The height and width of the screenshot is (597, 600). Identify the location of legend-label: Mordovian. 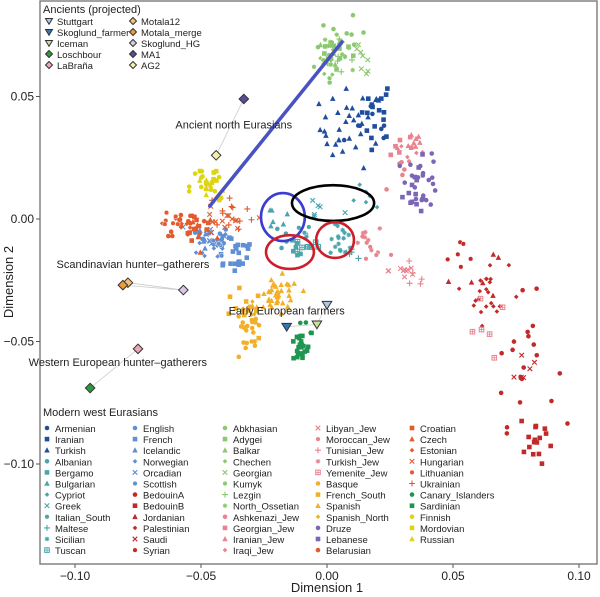
(442, 529).